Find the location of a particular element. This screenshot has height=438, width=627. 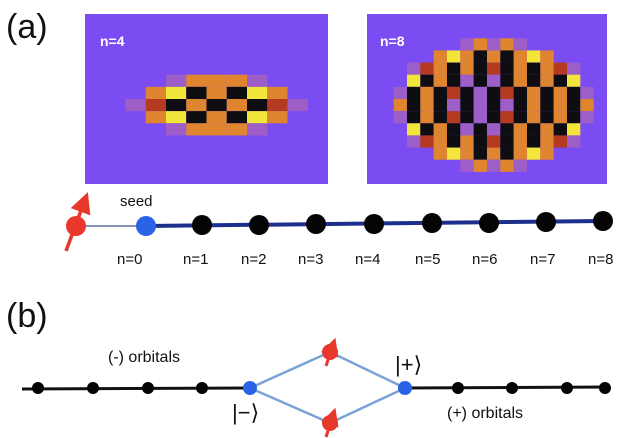

minus-orbitals-label: (-) orbitals is located at coordinates (144, 357).